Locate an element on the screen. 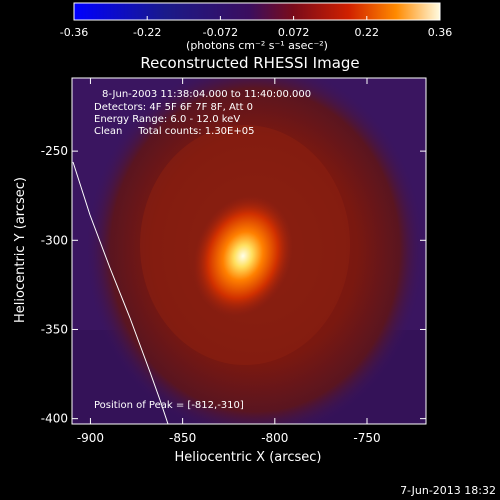 Image resolution: width=500 pixels, height=500 pixels. annotation-clean-counts: Clean Total counts: 1.30E+05 is located at coordinates (174, 131).